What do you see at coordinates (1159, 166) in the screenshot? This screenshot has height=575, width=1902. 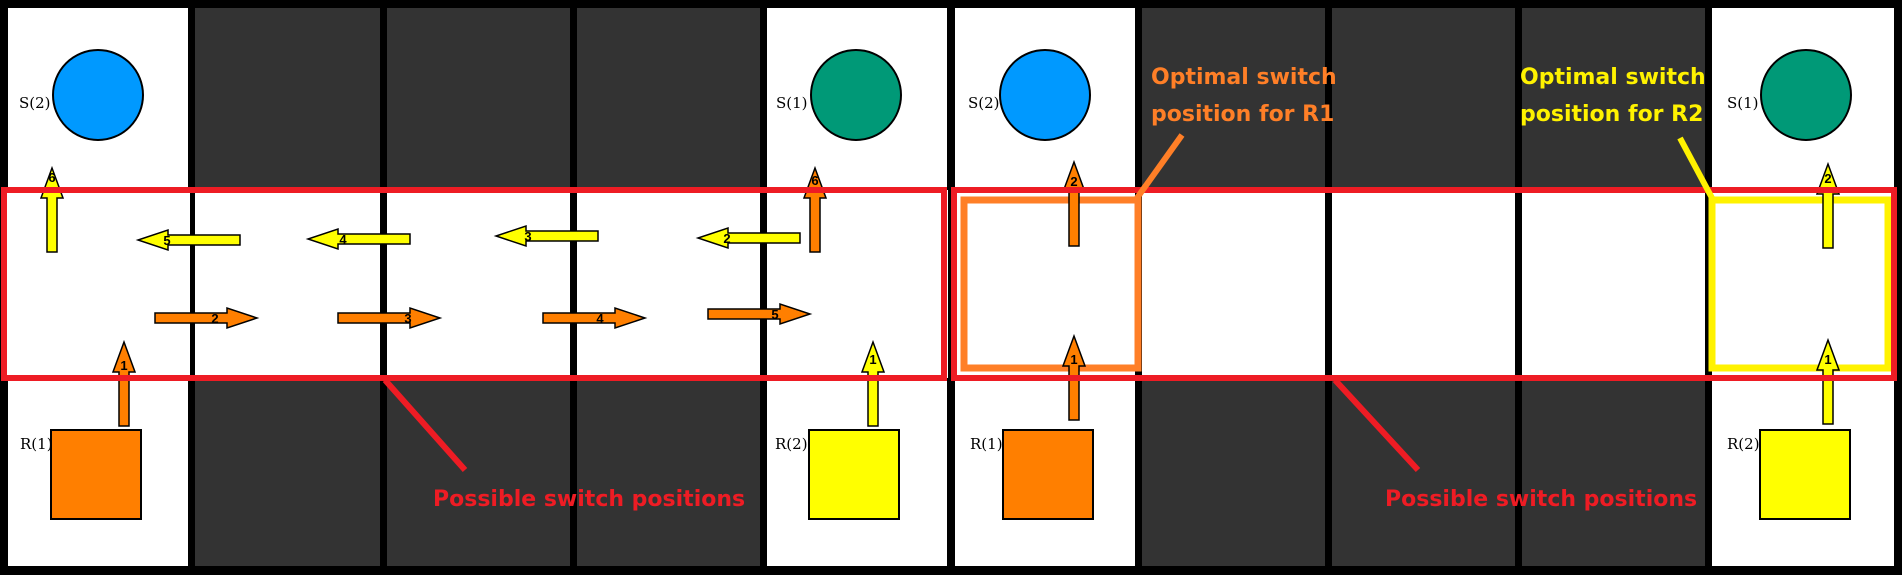 I see `r1-annotation-pointer` at bounding box center [1159, 166].